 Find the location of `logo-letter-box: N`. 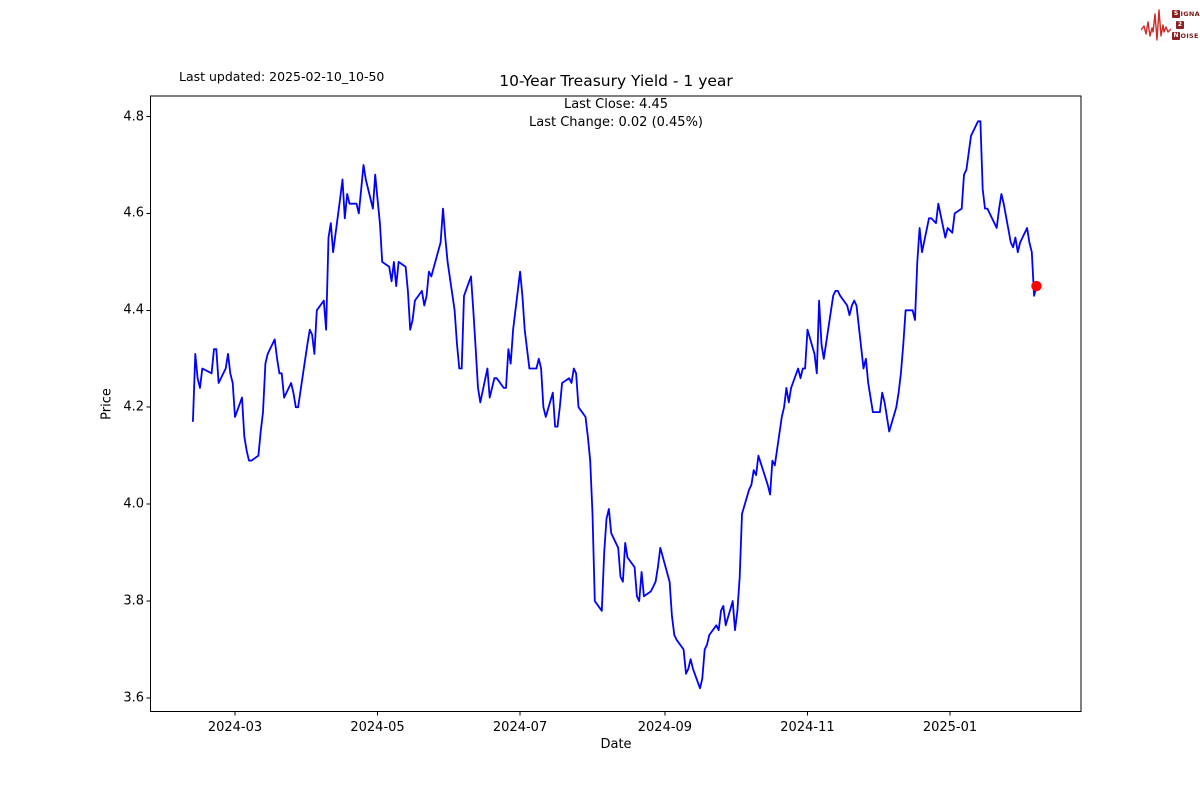

logo-letter-box: N is located at coordinates (1176, 36).